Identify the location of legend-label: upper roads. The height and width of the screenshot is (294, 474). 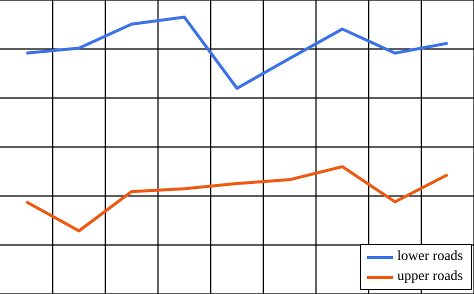
(430, 277).